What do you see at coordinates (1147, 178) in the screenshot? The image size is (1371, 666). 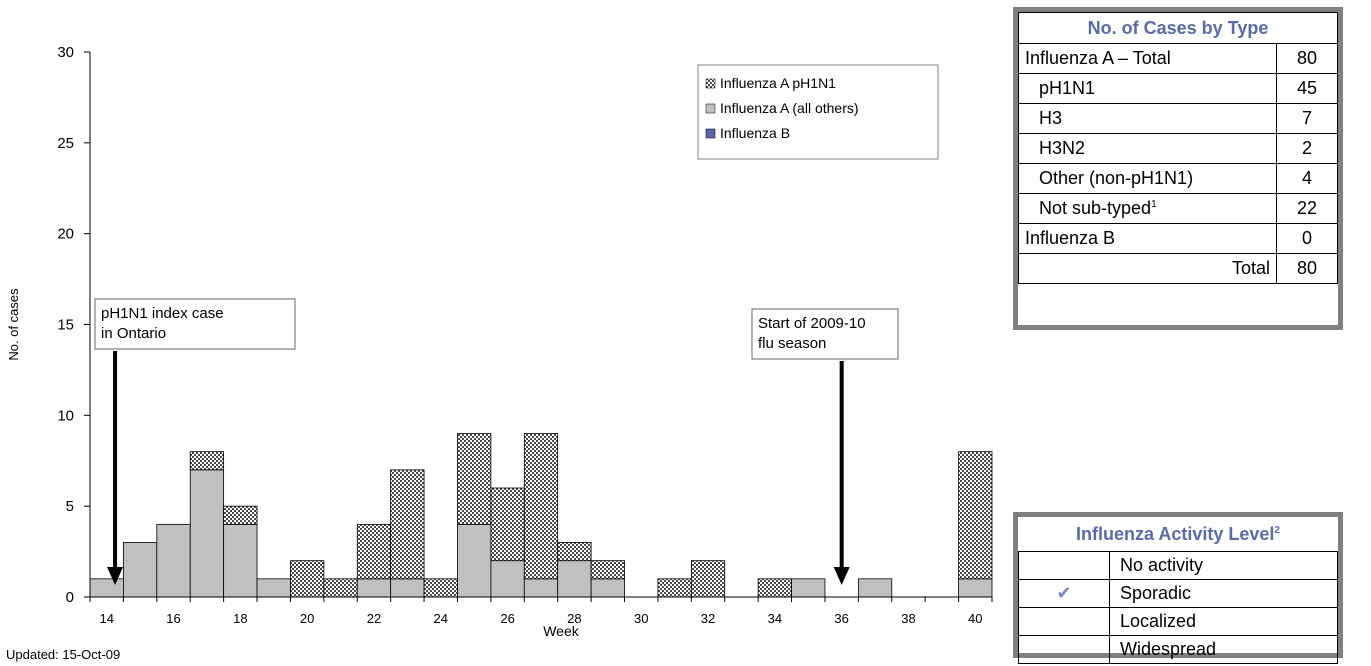 I see `row-label: Other (non-pH1N1)` at bounding box center [1147, 178].